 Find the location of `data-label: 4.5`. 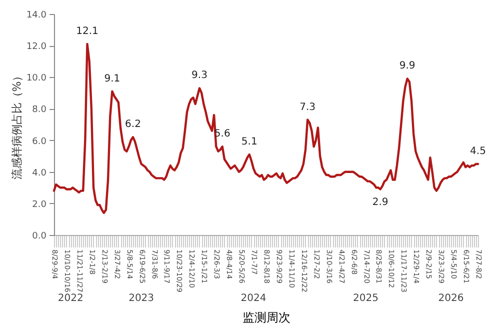

data-label: 4.5 is located at coordinates (478, 151).